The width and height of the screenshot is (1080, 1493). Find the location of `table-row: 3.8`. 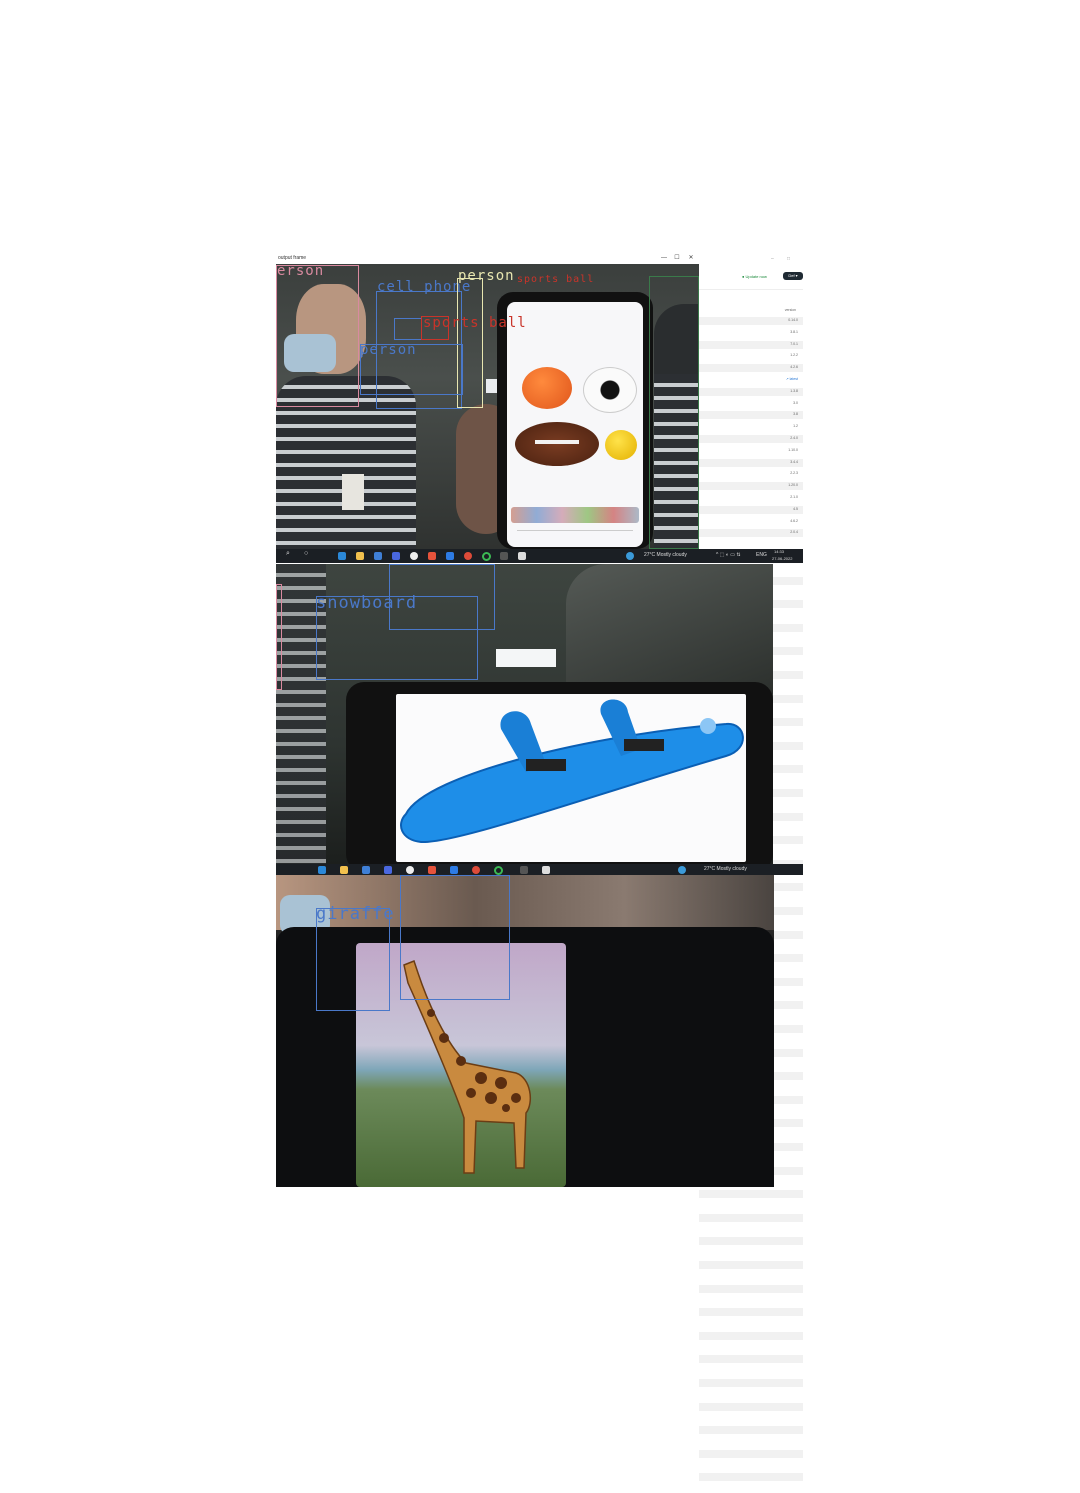

table-row: 3.8 is located at coordinates (751, 415).